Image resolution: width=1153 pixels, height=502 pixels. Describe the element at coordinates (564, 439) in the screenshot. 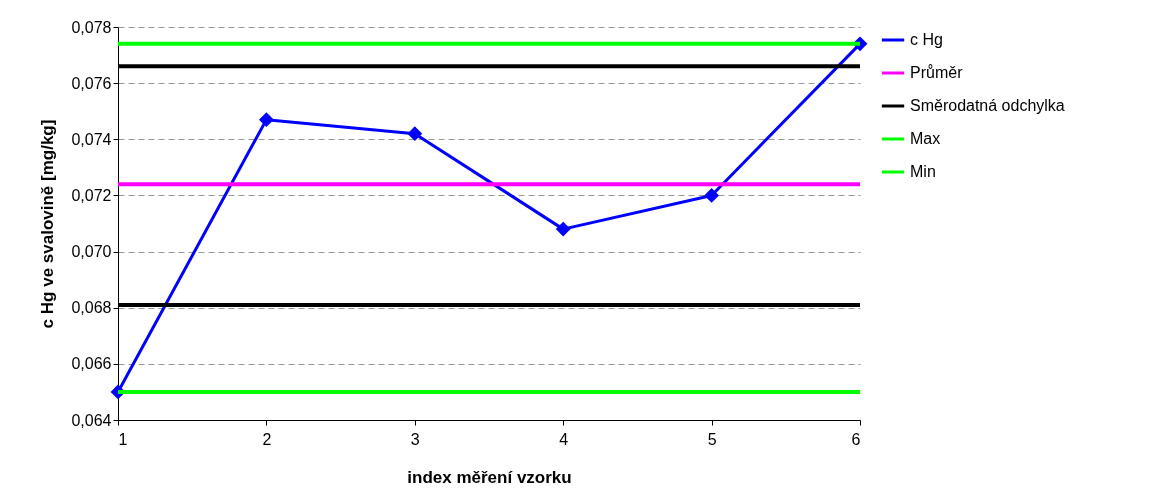

I see `x-tick-label: 4` at that location.